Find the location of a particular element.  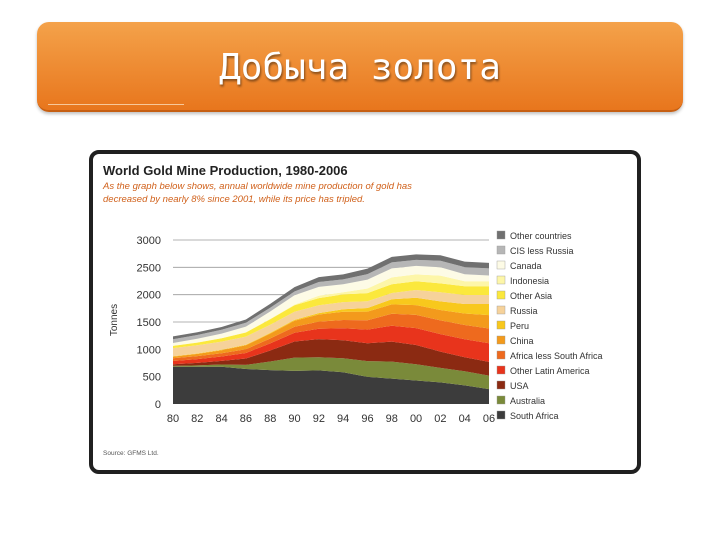

legend-swatch-peru is located at coordinates (501, 325).